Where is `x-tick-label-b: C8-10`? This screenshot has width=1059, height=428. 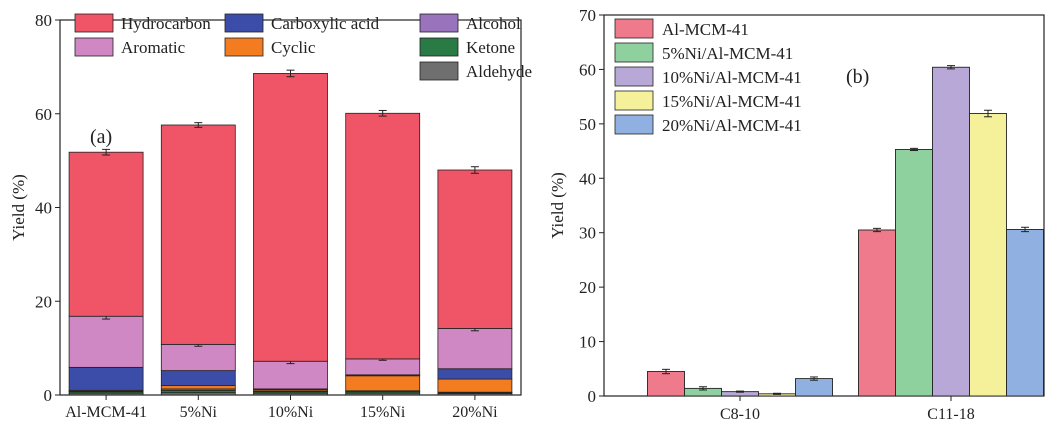
x-tick-label-b: C8-10 is located at coordinates (740, 414).